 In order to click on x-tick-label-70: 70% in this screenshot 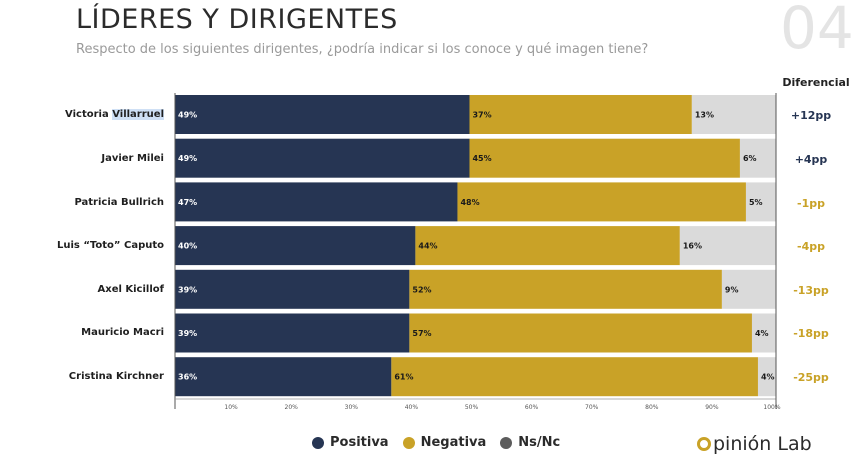, I will do `click(592, 407)`.